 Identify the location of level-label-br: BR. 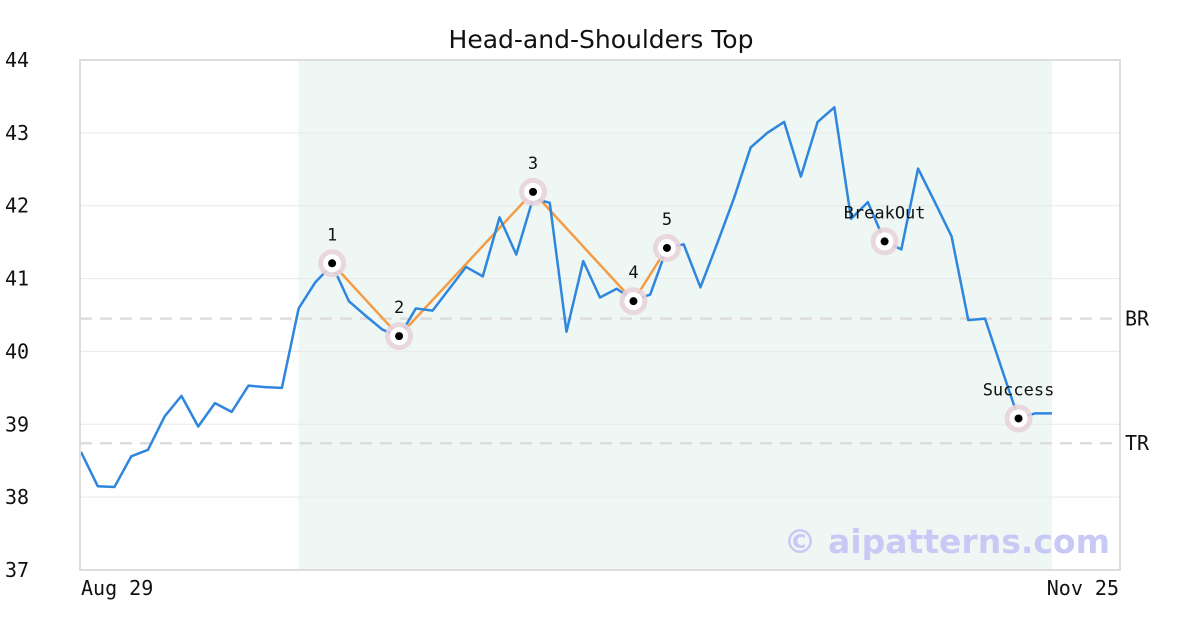
(1137, 319).